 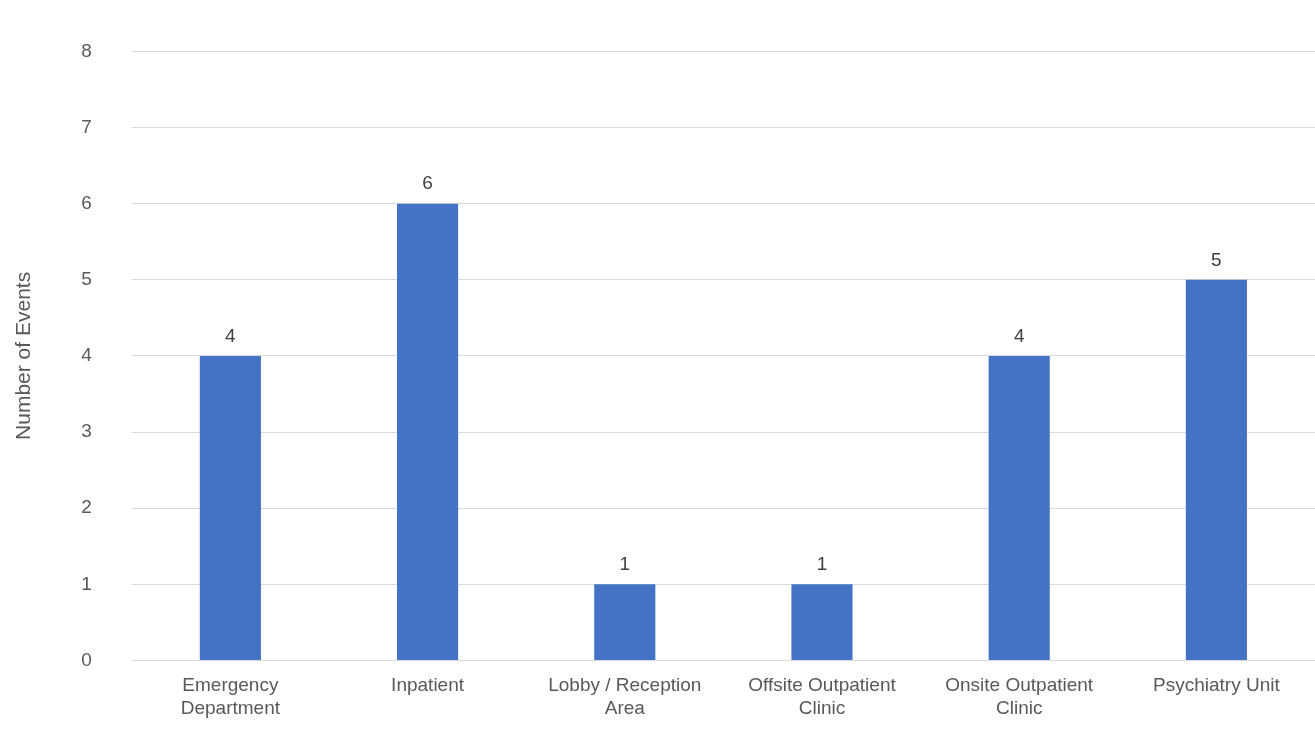 I want to click on x-tick-label: Lobby / Reception Area, so click(x=625, y=696).